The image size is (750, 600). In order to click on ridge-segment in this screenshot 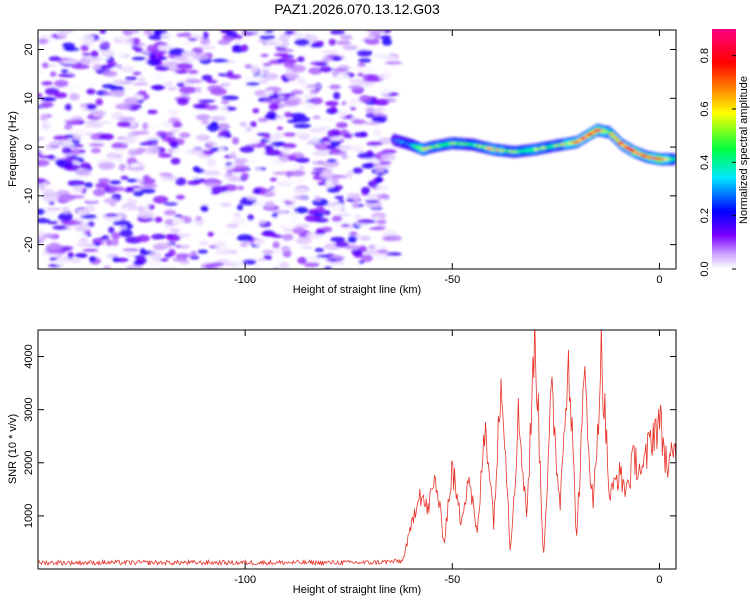, I will do `click(614, 136)`.